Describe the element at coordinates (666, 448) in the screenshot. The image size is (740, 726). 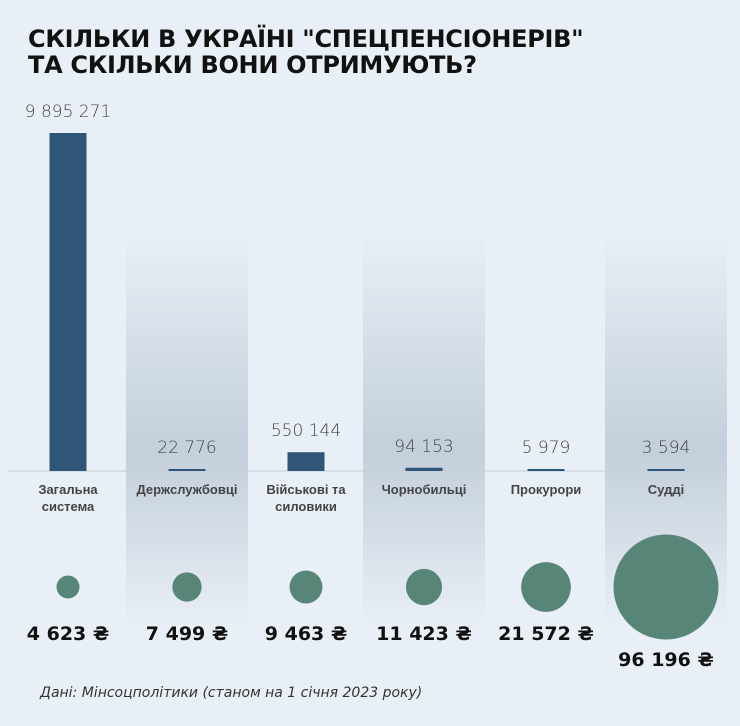
I see `bar-value-label: 3 594` at that location.